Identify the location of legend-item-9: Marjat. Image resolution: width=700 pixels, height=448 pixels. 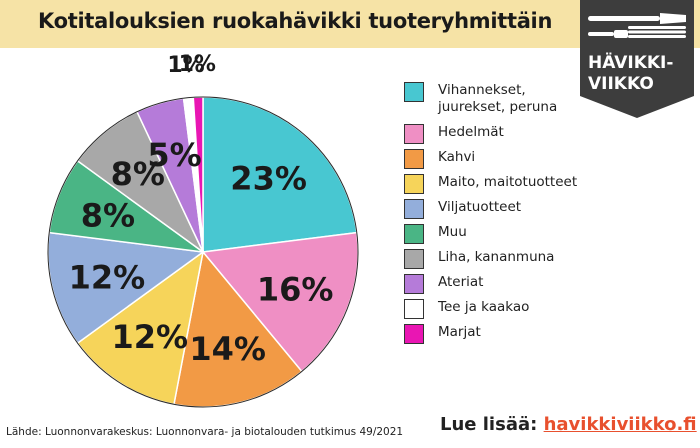
(509, 334).